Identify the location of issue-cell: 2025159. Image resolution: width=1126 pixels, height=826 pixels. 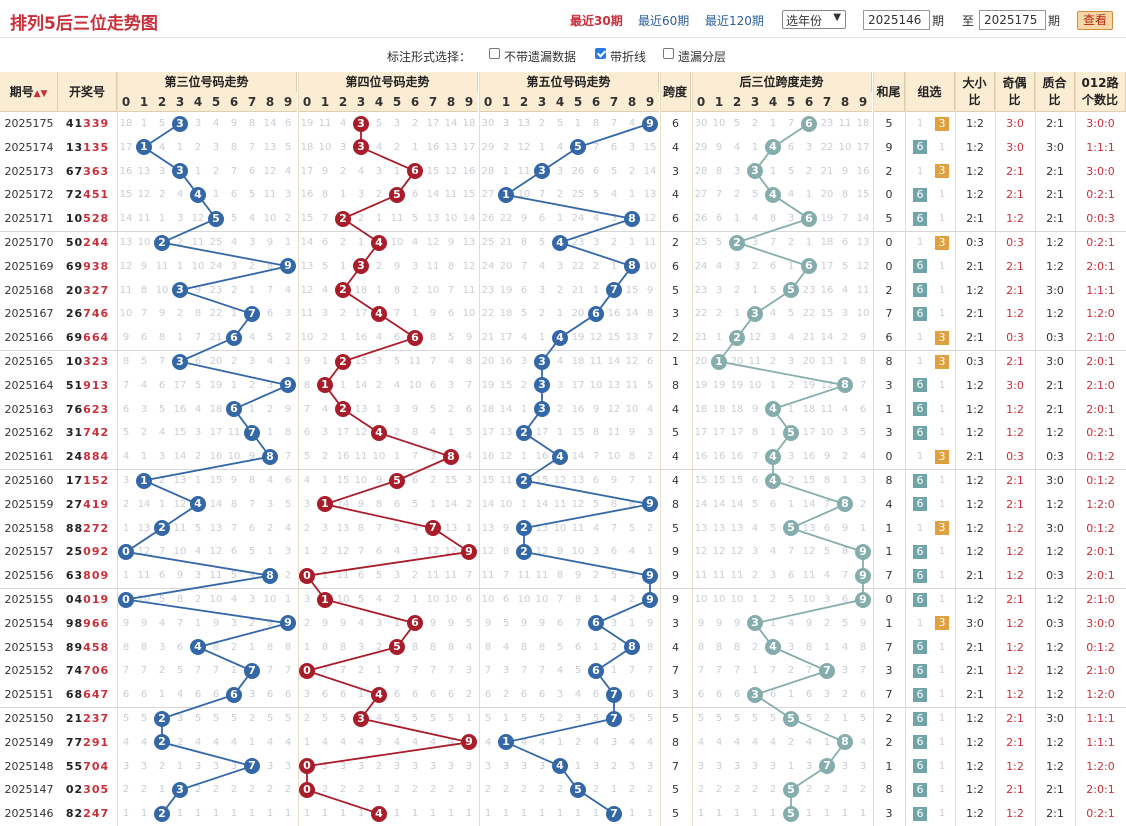
(29, 504).